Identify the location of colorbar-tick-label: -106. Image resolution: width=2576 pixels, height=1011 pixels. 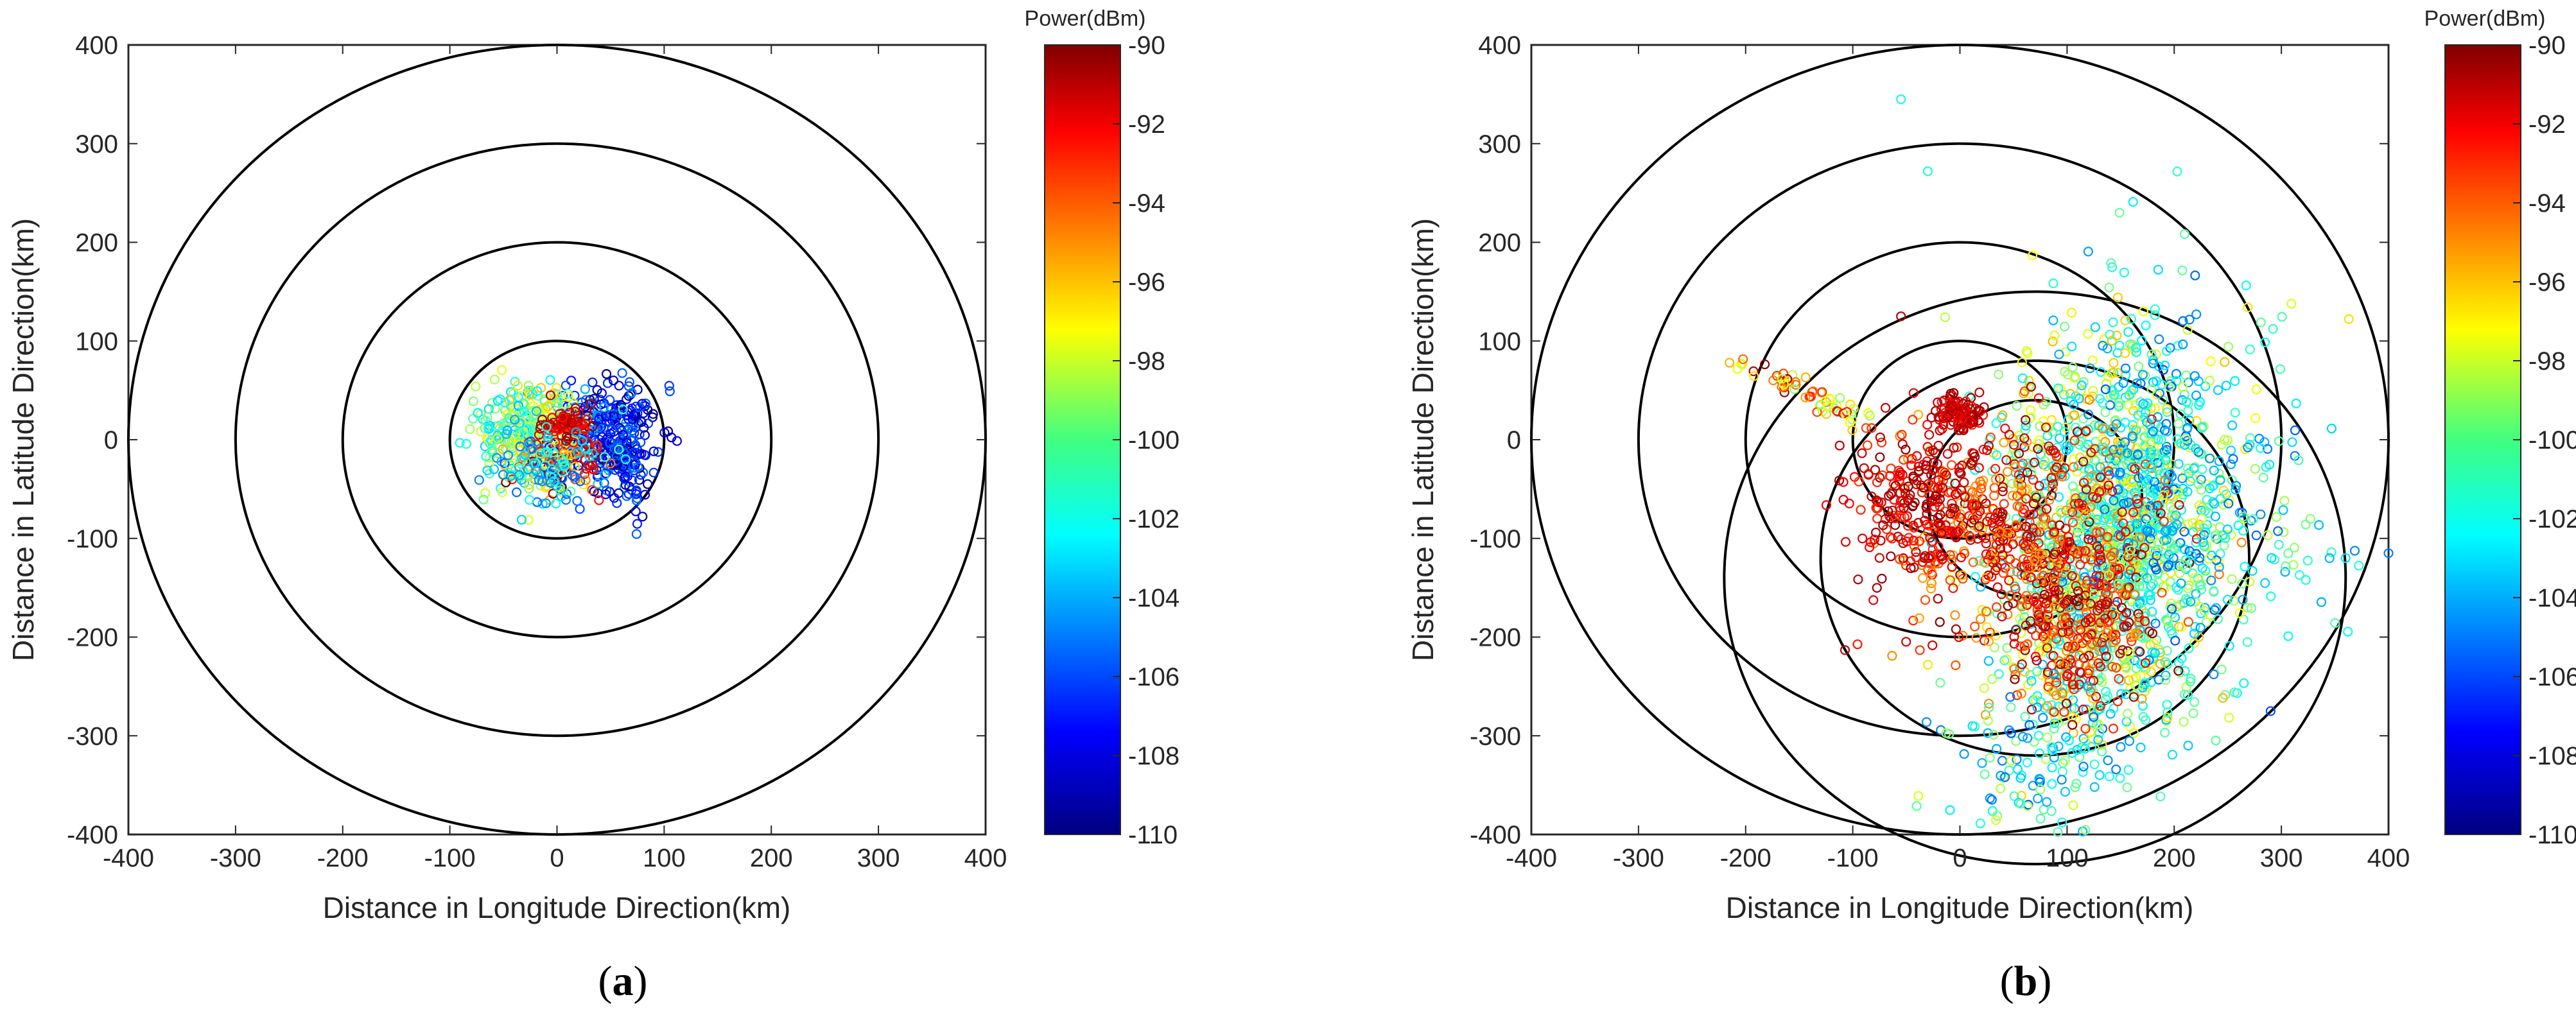
(1153, 677).